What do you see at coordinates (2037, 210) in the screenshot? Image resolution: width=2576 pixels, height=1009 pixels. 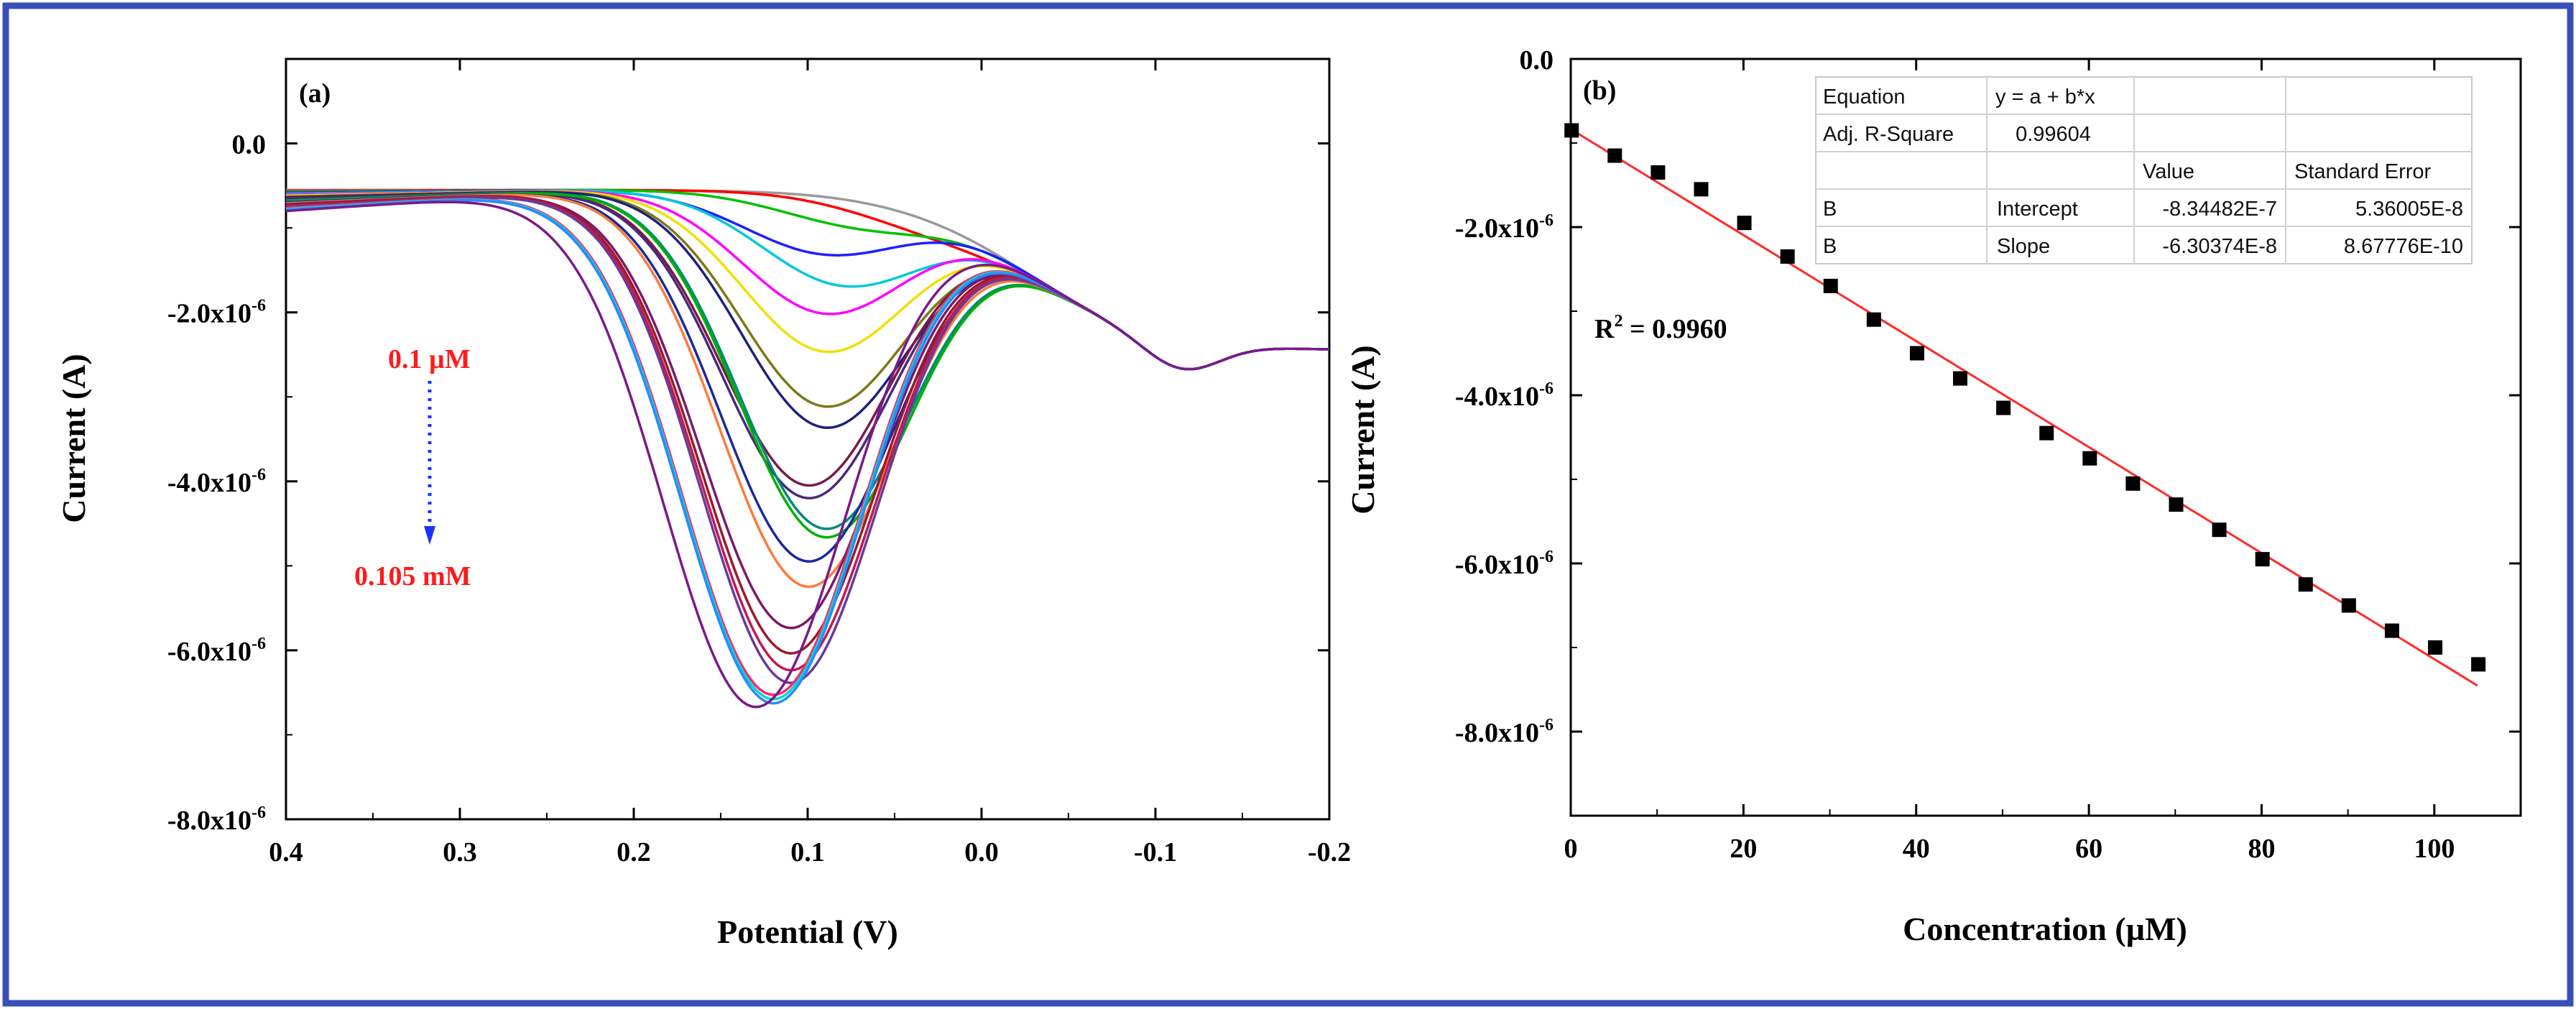 I see `table-cell: Intercept` at bounding box center [2037, 210].